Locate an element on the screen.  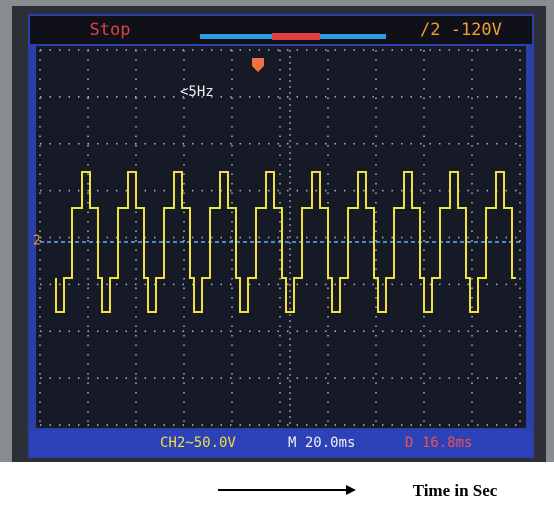
frequency-text: <5Hz is located at coordinates (197, 92).